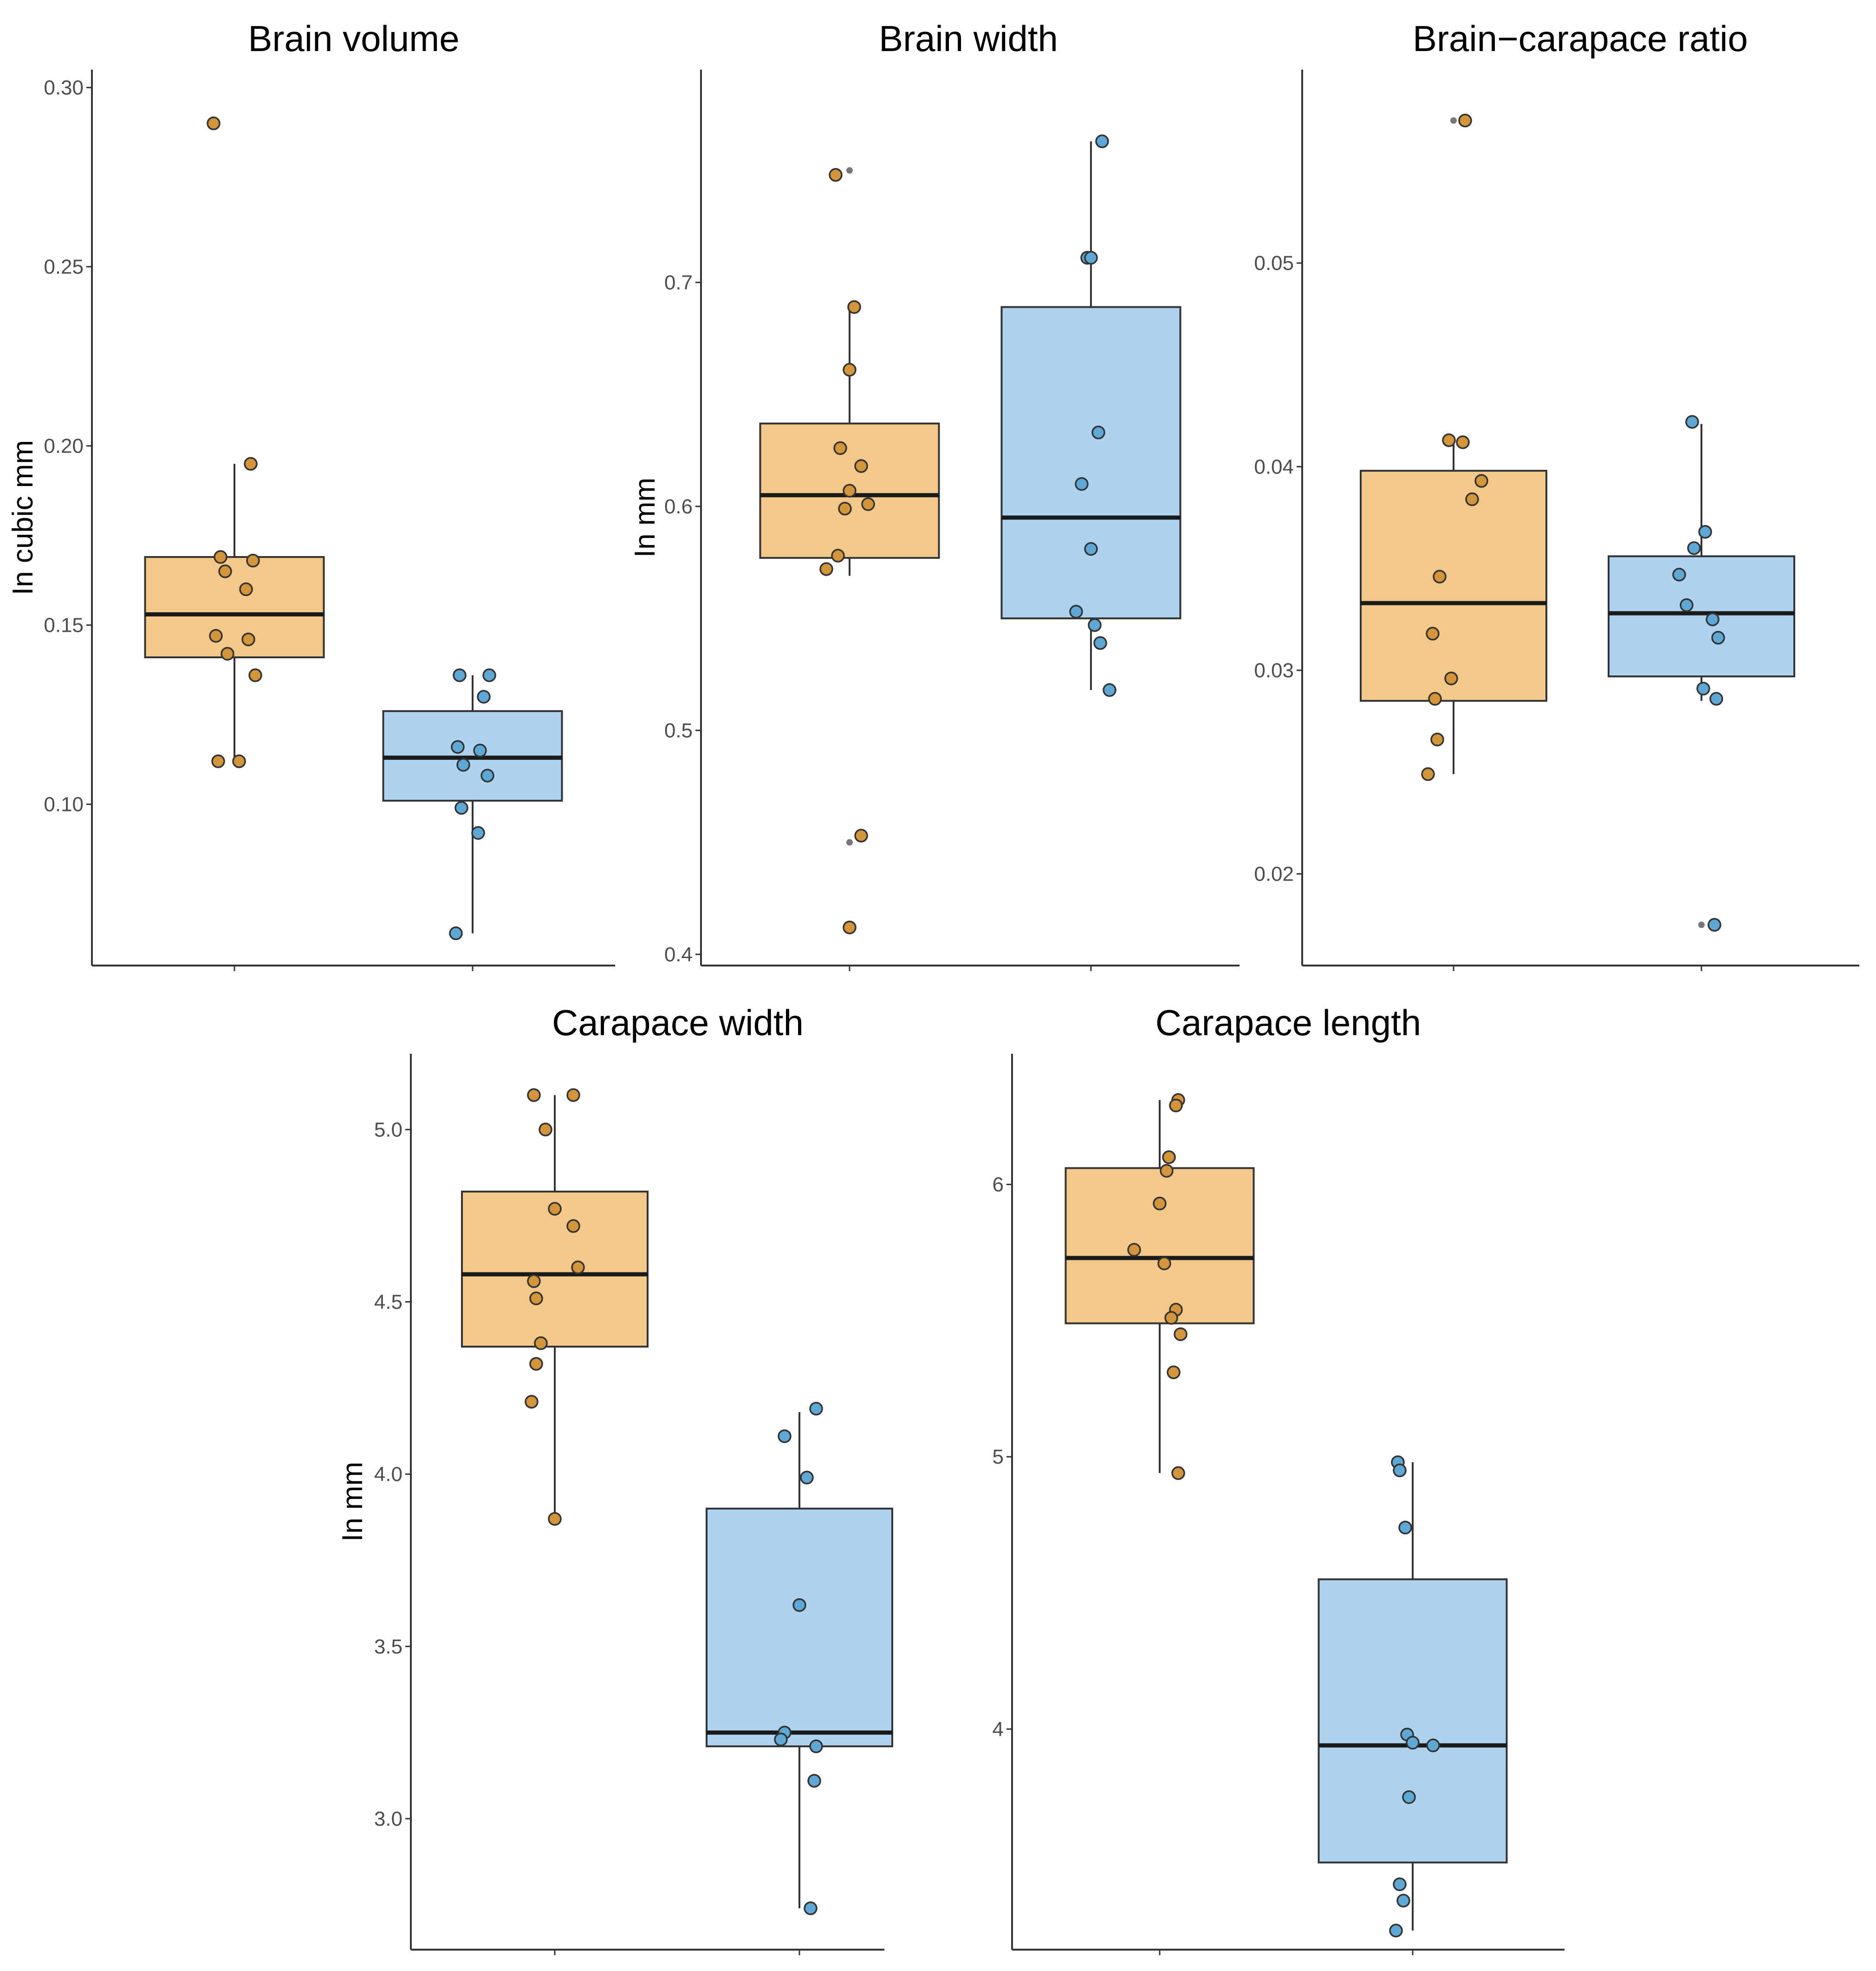 The image size is (1876, 1971). What do you see at coordinates (1274, 874) in the screenshot?
I see `y-tick-label: 0.02` at bounding box center [1274, 874].